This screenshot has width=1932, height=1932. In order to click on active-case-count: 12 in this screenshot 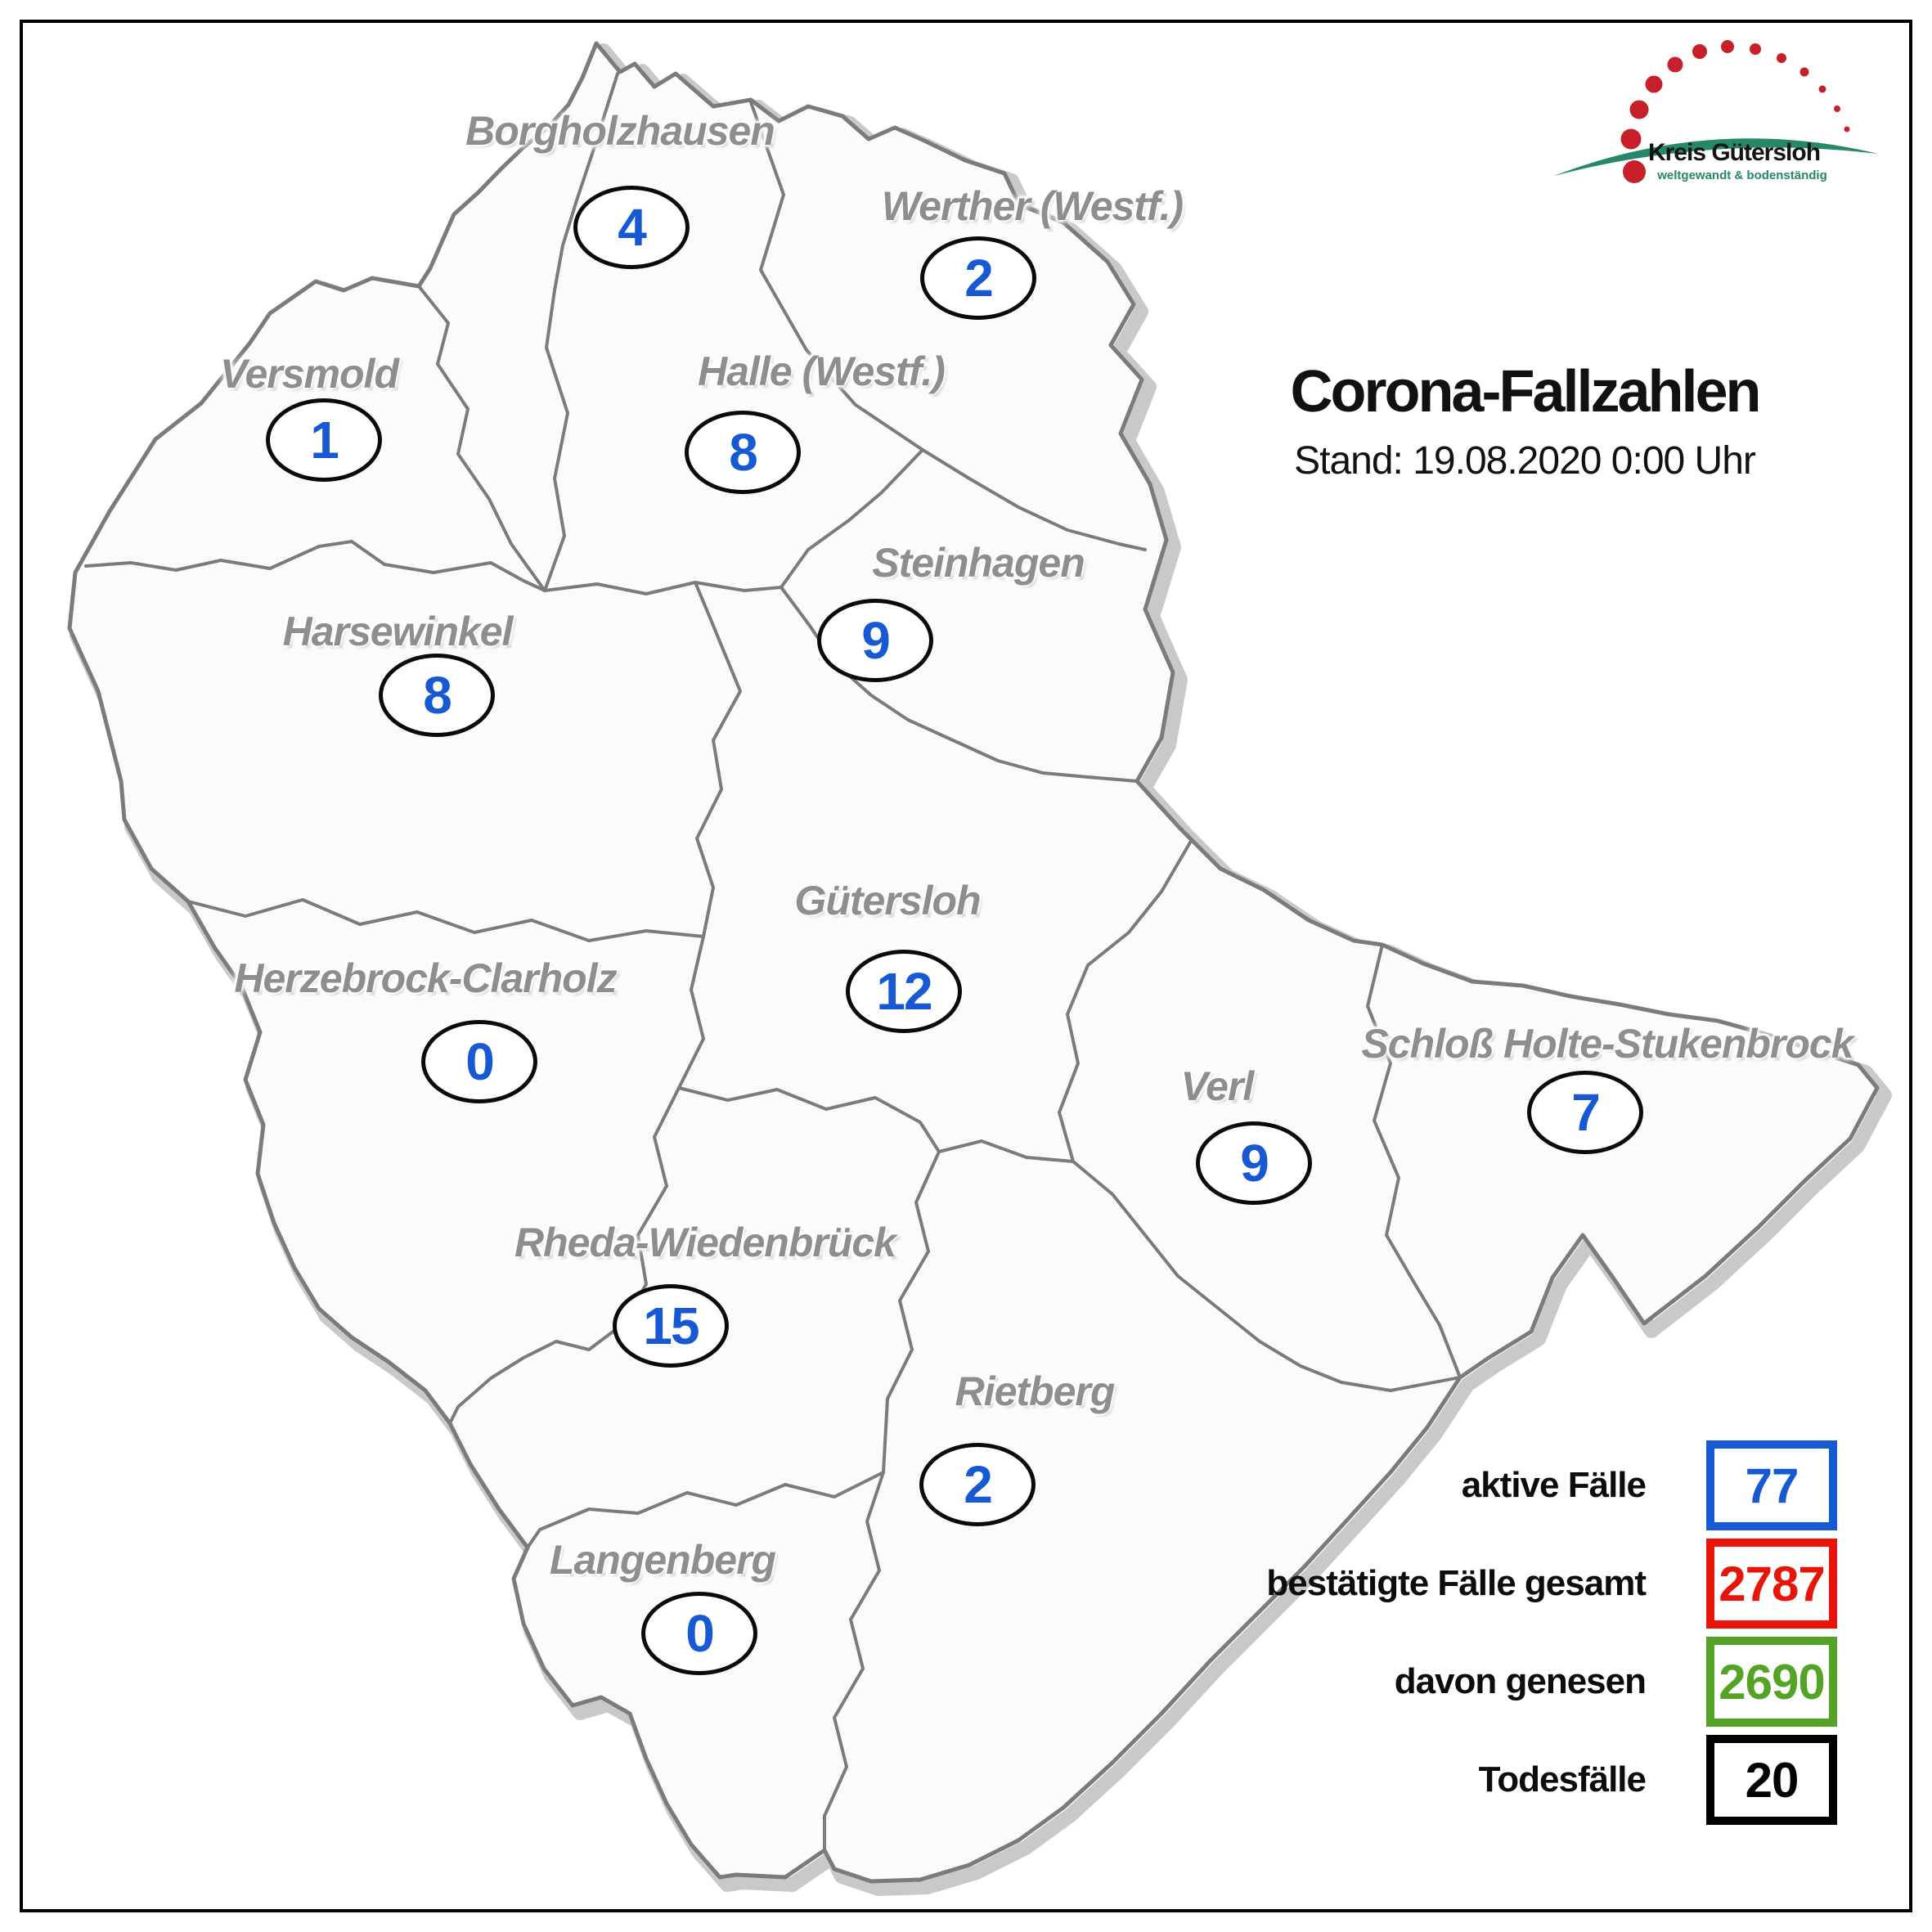, I will do `click(904, 992)`.